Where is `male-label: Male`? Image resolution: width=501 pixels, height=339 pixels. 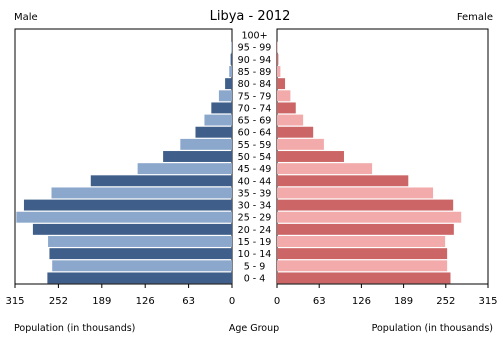 male-label: Male is located at coordinates (26, 17).